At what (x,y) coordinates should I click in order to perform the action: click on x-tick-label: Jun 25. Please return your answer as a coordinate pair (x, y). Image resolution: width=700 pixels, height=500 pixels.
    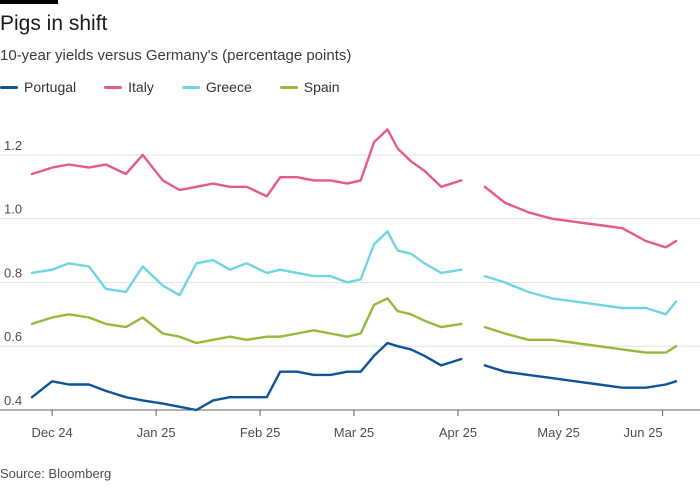
    Looking at the image, I should click on (643, 432).